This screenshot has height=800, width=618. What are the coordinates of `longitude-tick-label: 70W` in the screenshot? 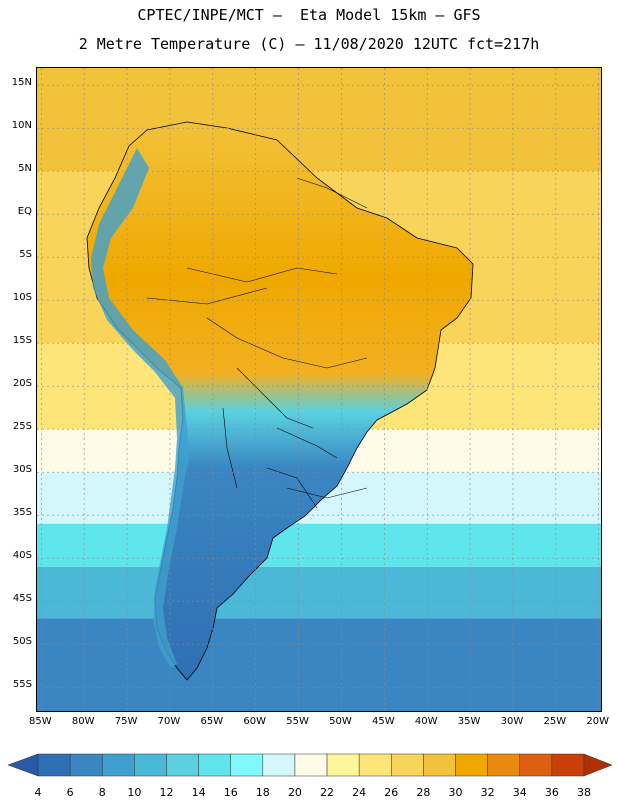 It's located at (169, 721).